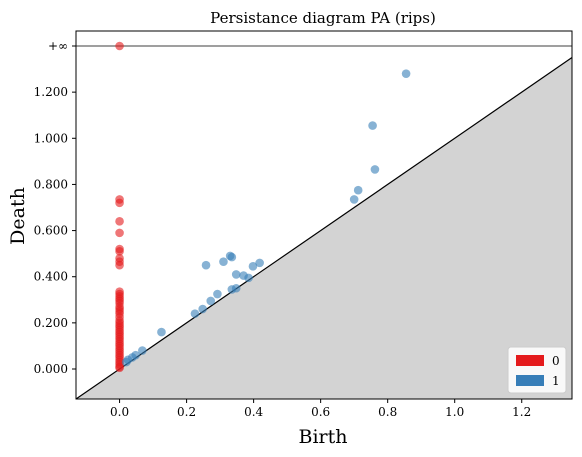 Image resolution: width=582 pixels, height=457 pixels. Describe the element at coordinates (186, 412) in the screenshot. I see `x-tick-label: 0.2` at that location.